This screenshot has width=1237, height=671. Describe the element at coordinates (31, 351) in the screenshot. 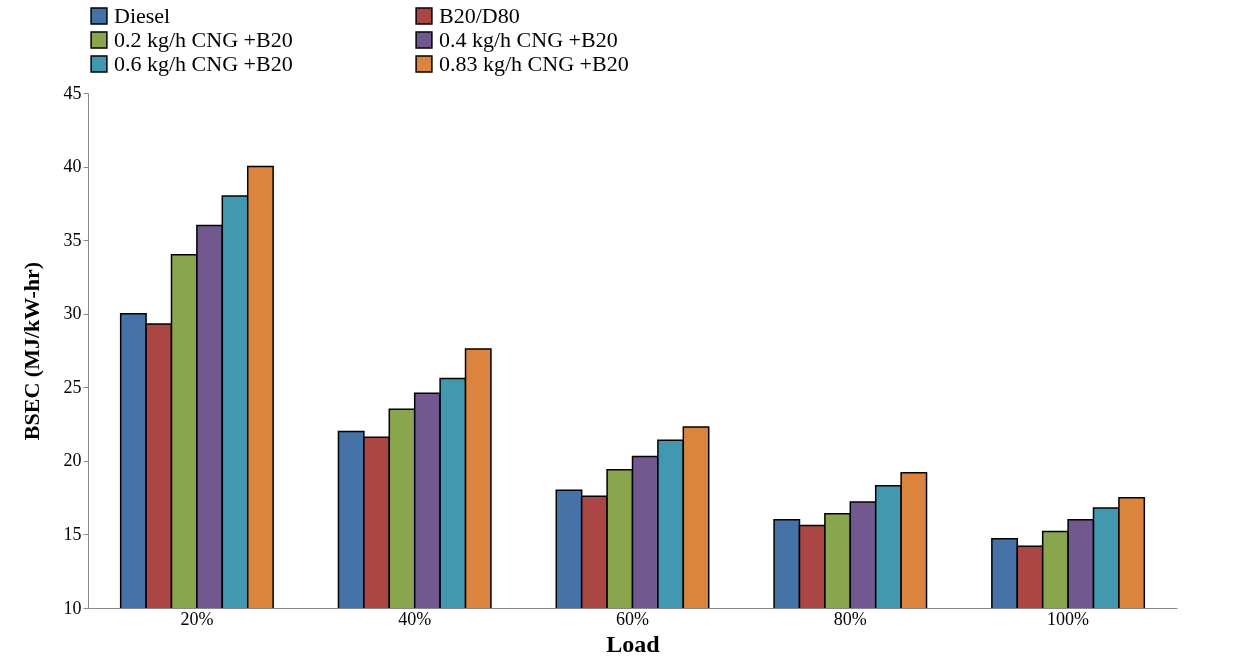

I see `y-axis-title: BSEC (MJ/kW-hr)` at that location.